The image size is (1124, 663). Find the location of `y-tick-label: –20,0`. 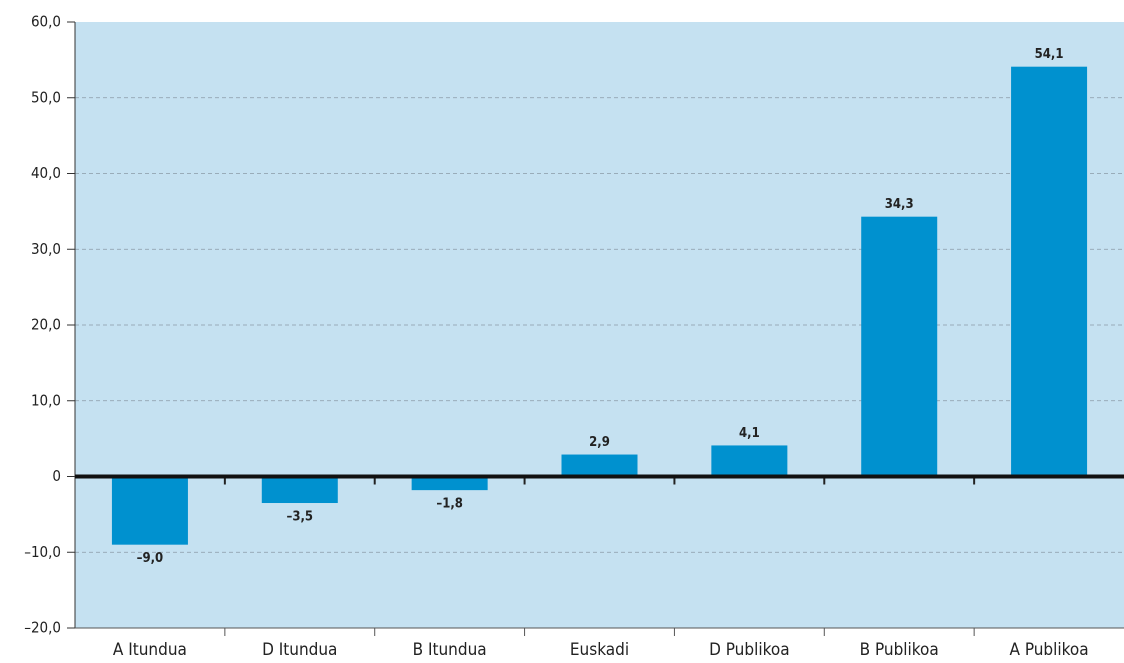

y-tick-label: –20,0 is located at coordinates (42, 628).